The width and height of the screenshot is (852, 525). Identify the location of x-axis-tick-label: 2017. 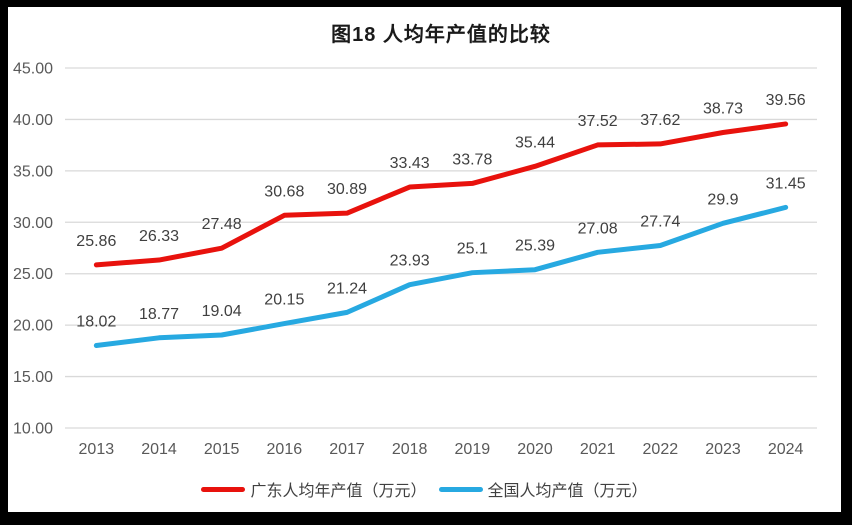
(347, 449).